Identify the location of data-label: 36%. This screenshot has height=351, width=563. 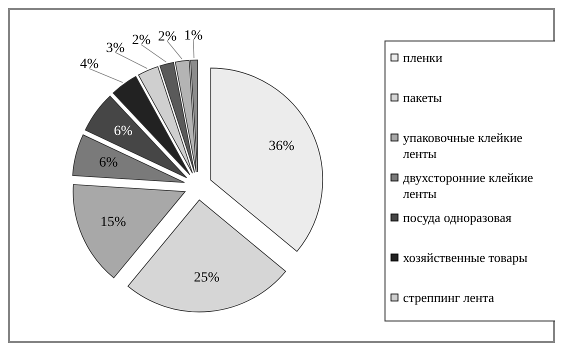
(281, 146).